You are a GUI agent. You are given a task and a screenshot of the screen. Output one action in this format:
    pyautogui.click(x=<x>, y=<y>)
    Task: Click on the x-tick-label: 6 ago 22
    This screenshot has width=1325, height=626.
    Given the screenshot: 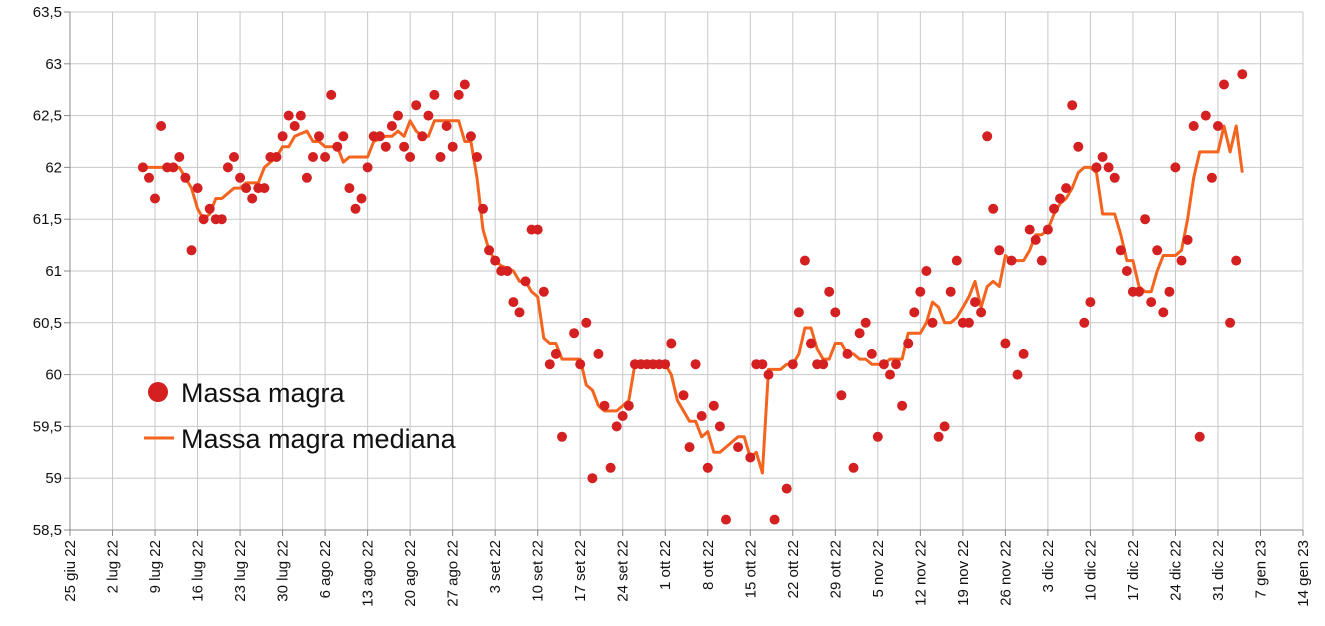 What is the action you would take?
    pyautogui.click(x=325, y=569)
    